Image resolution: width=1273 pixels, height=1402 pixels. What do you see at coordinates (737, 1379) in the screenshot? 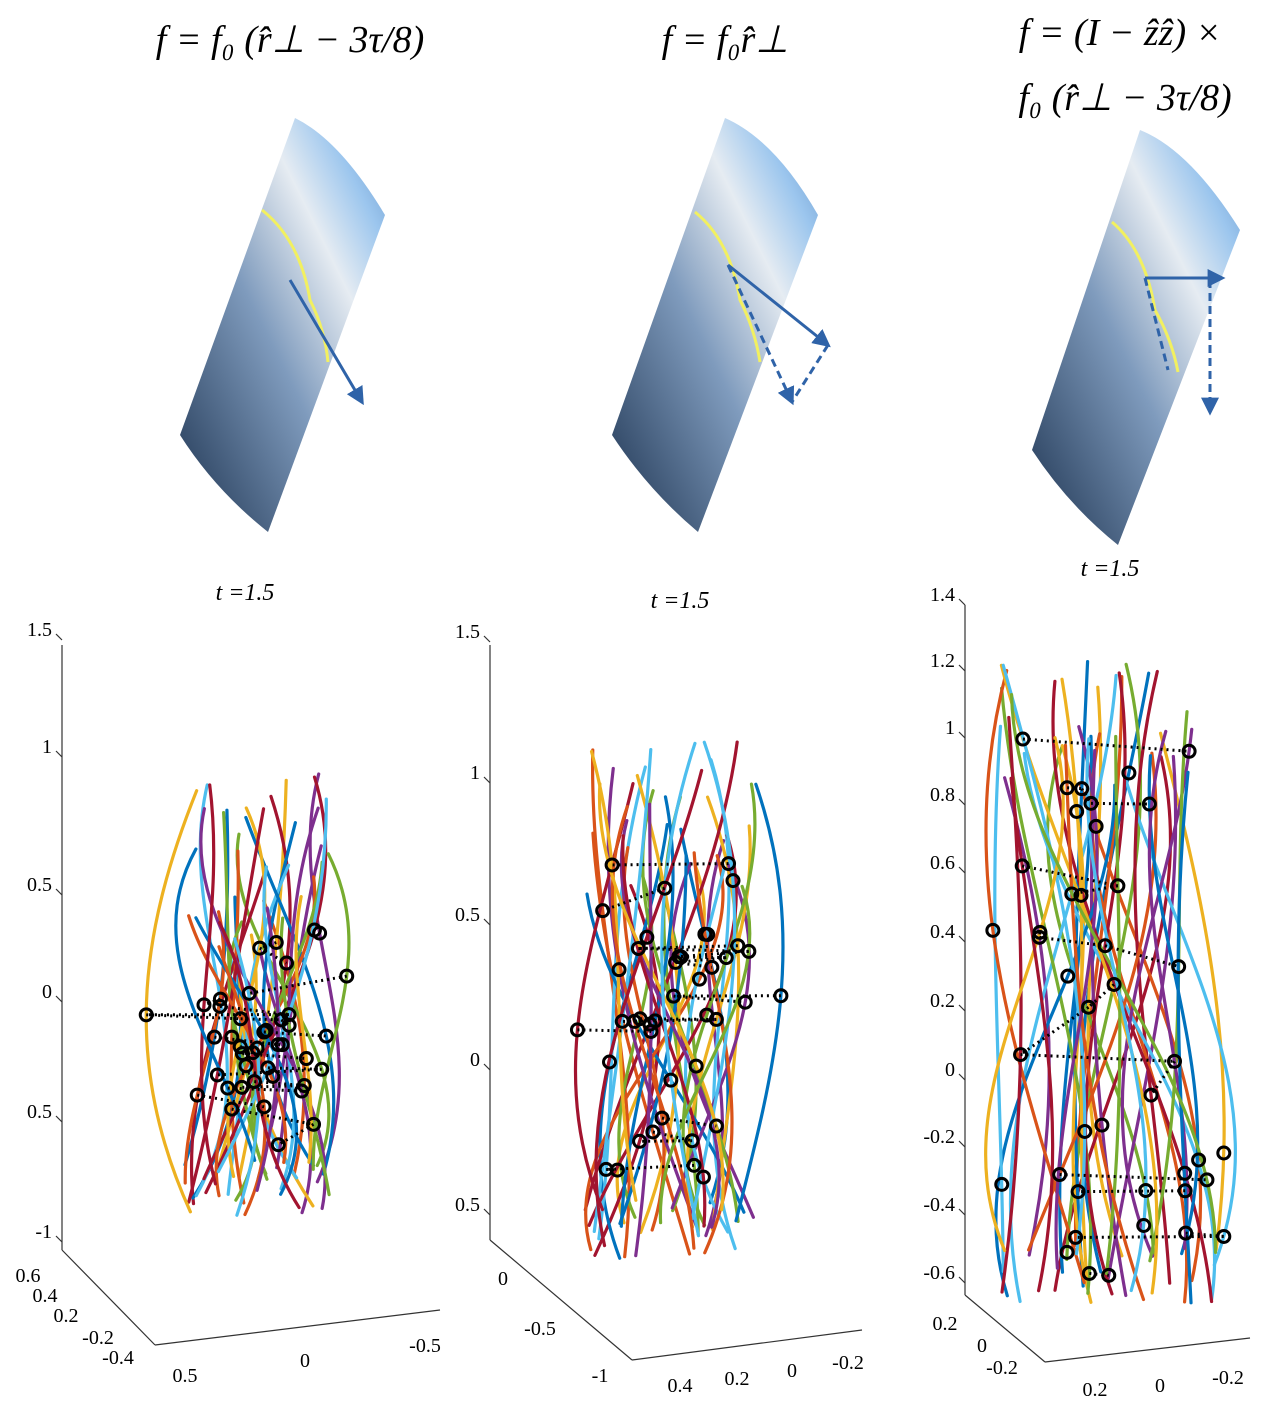
I see `bottom-tick-label: 0.2` at bounding box center [737, 1379].